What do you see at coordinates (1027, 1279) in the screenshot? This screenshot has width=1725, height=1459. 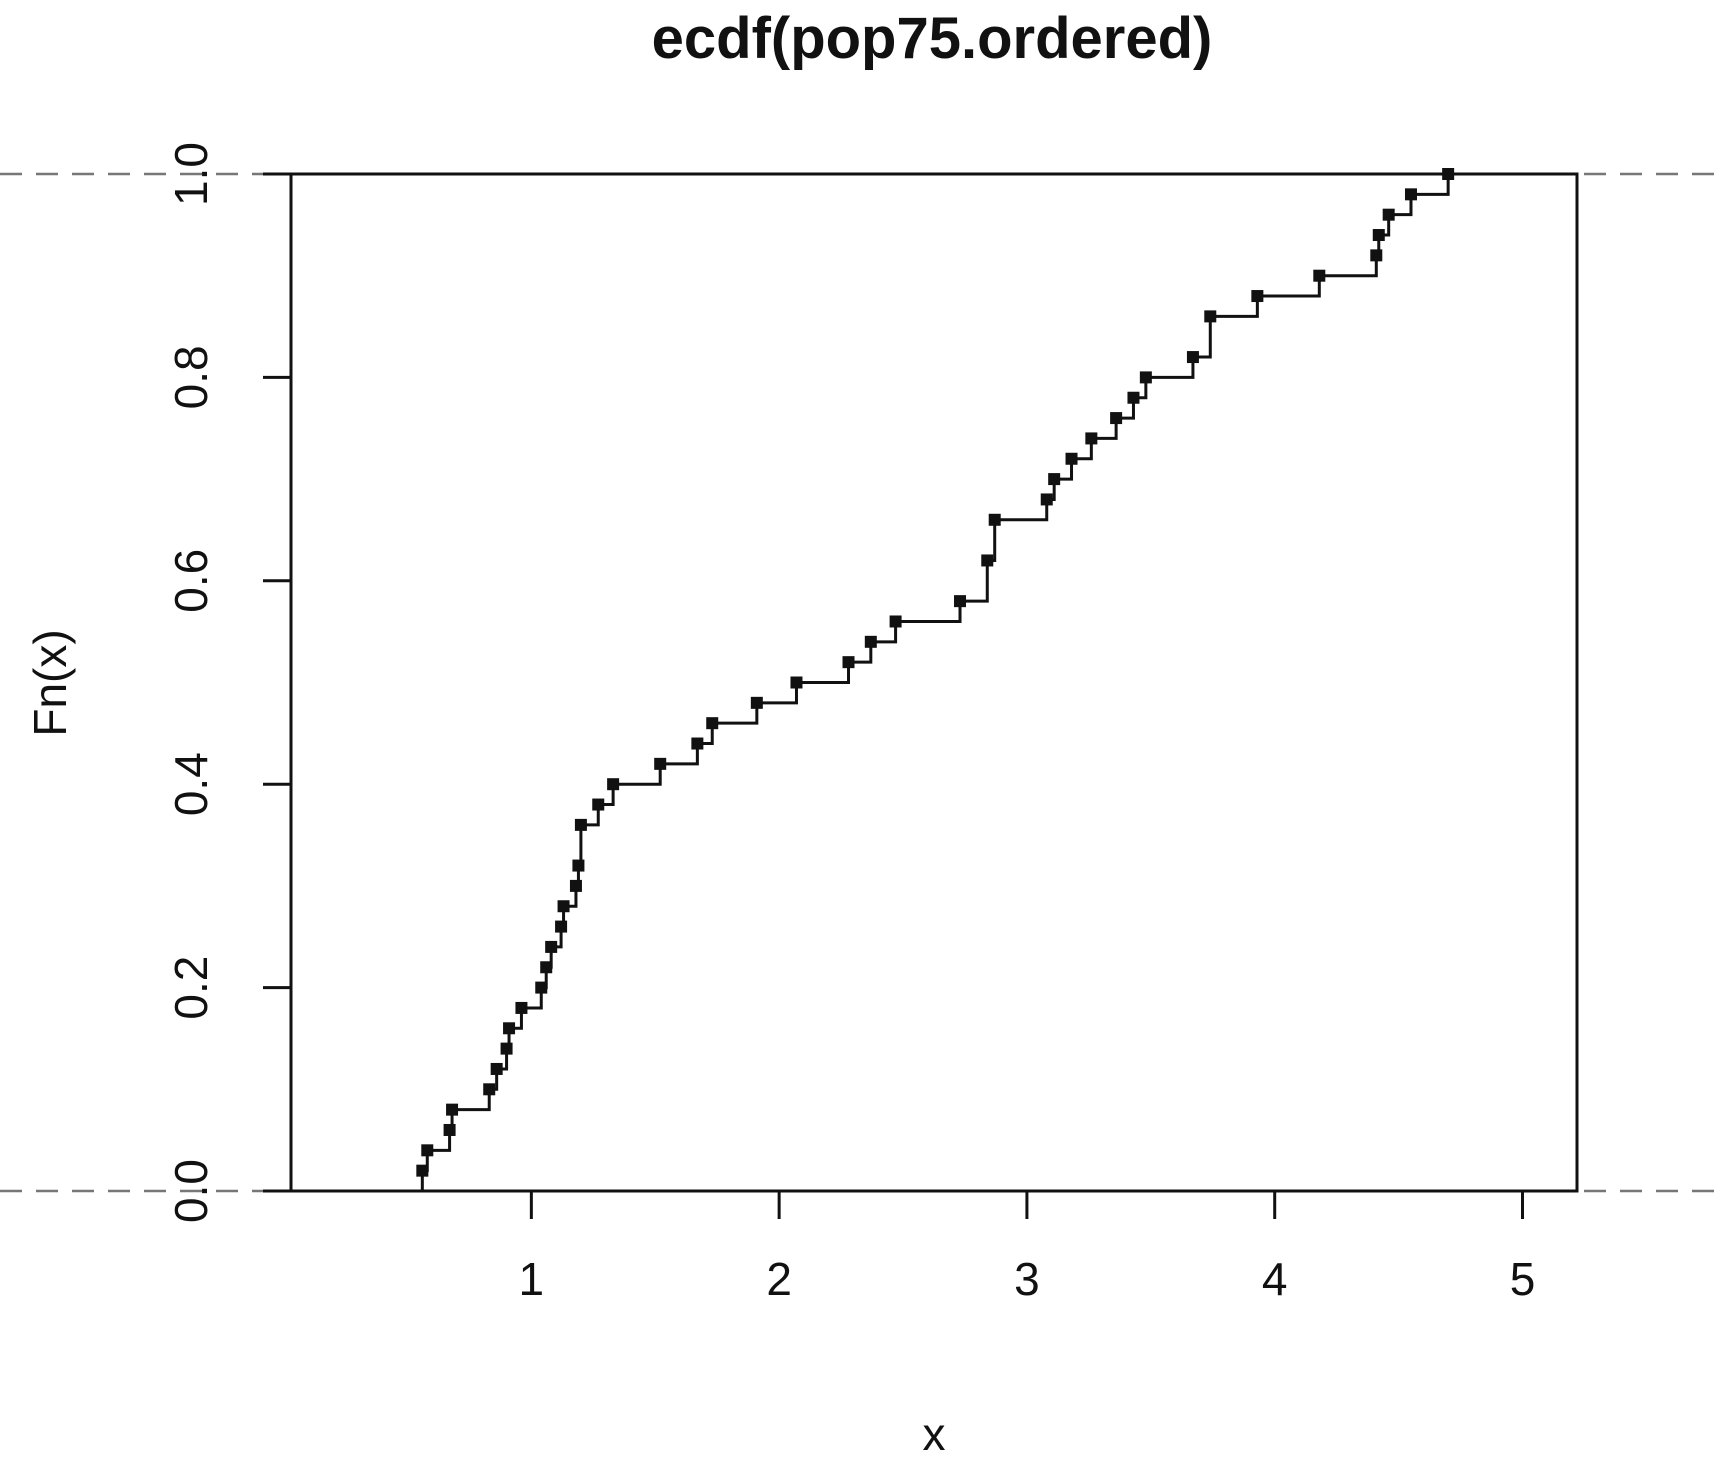 I see `x-tick-label-2: 3` at bounding box center [1027, 1279].